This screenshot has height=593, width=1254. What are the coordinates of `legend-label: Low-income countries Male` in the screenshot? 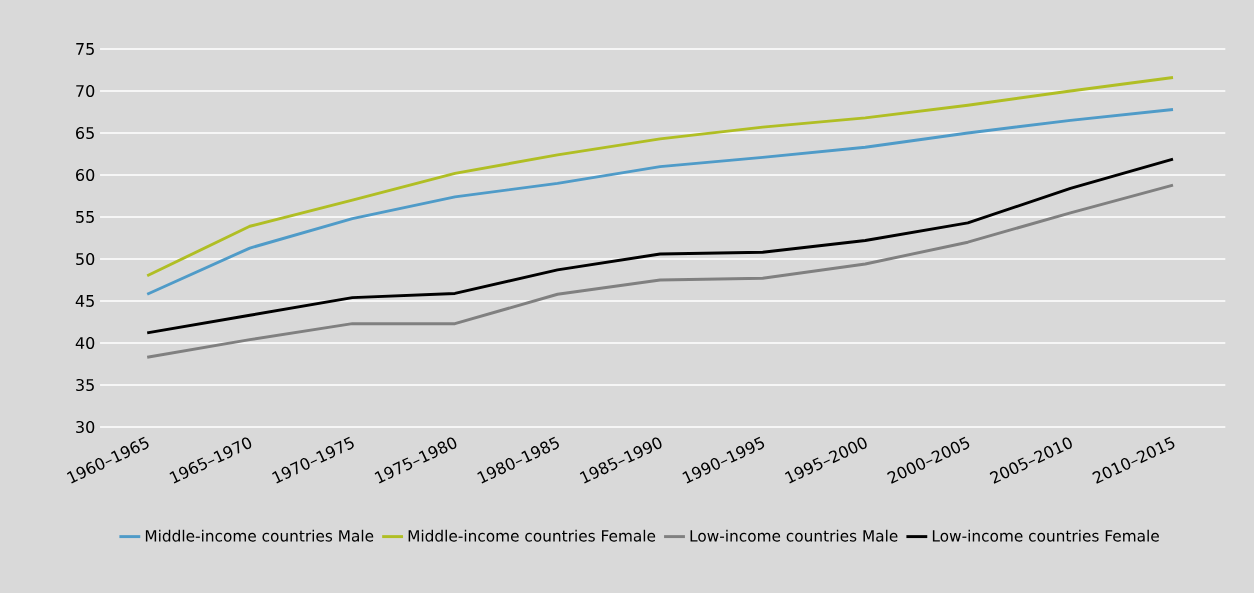 It's located at (794, 535).